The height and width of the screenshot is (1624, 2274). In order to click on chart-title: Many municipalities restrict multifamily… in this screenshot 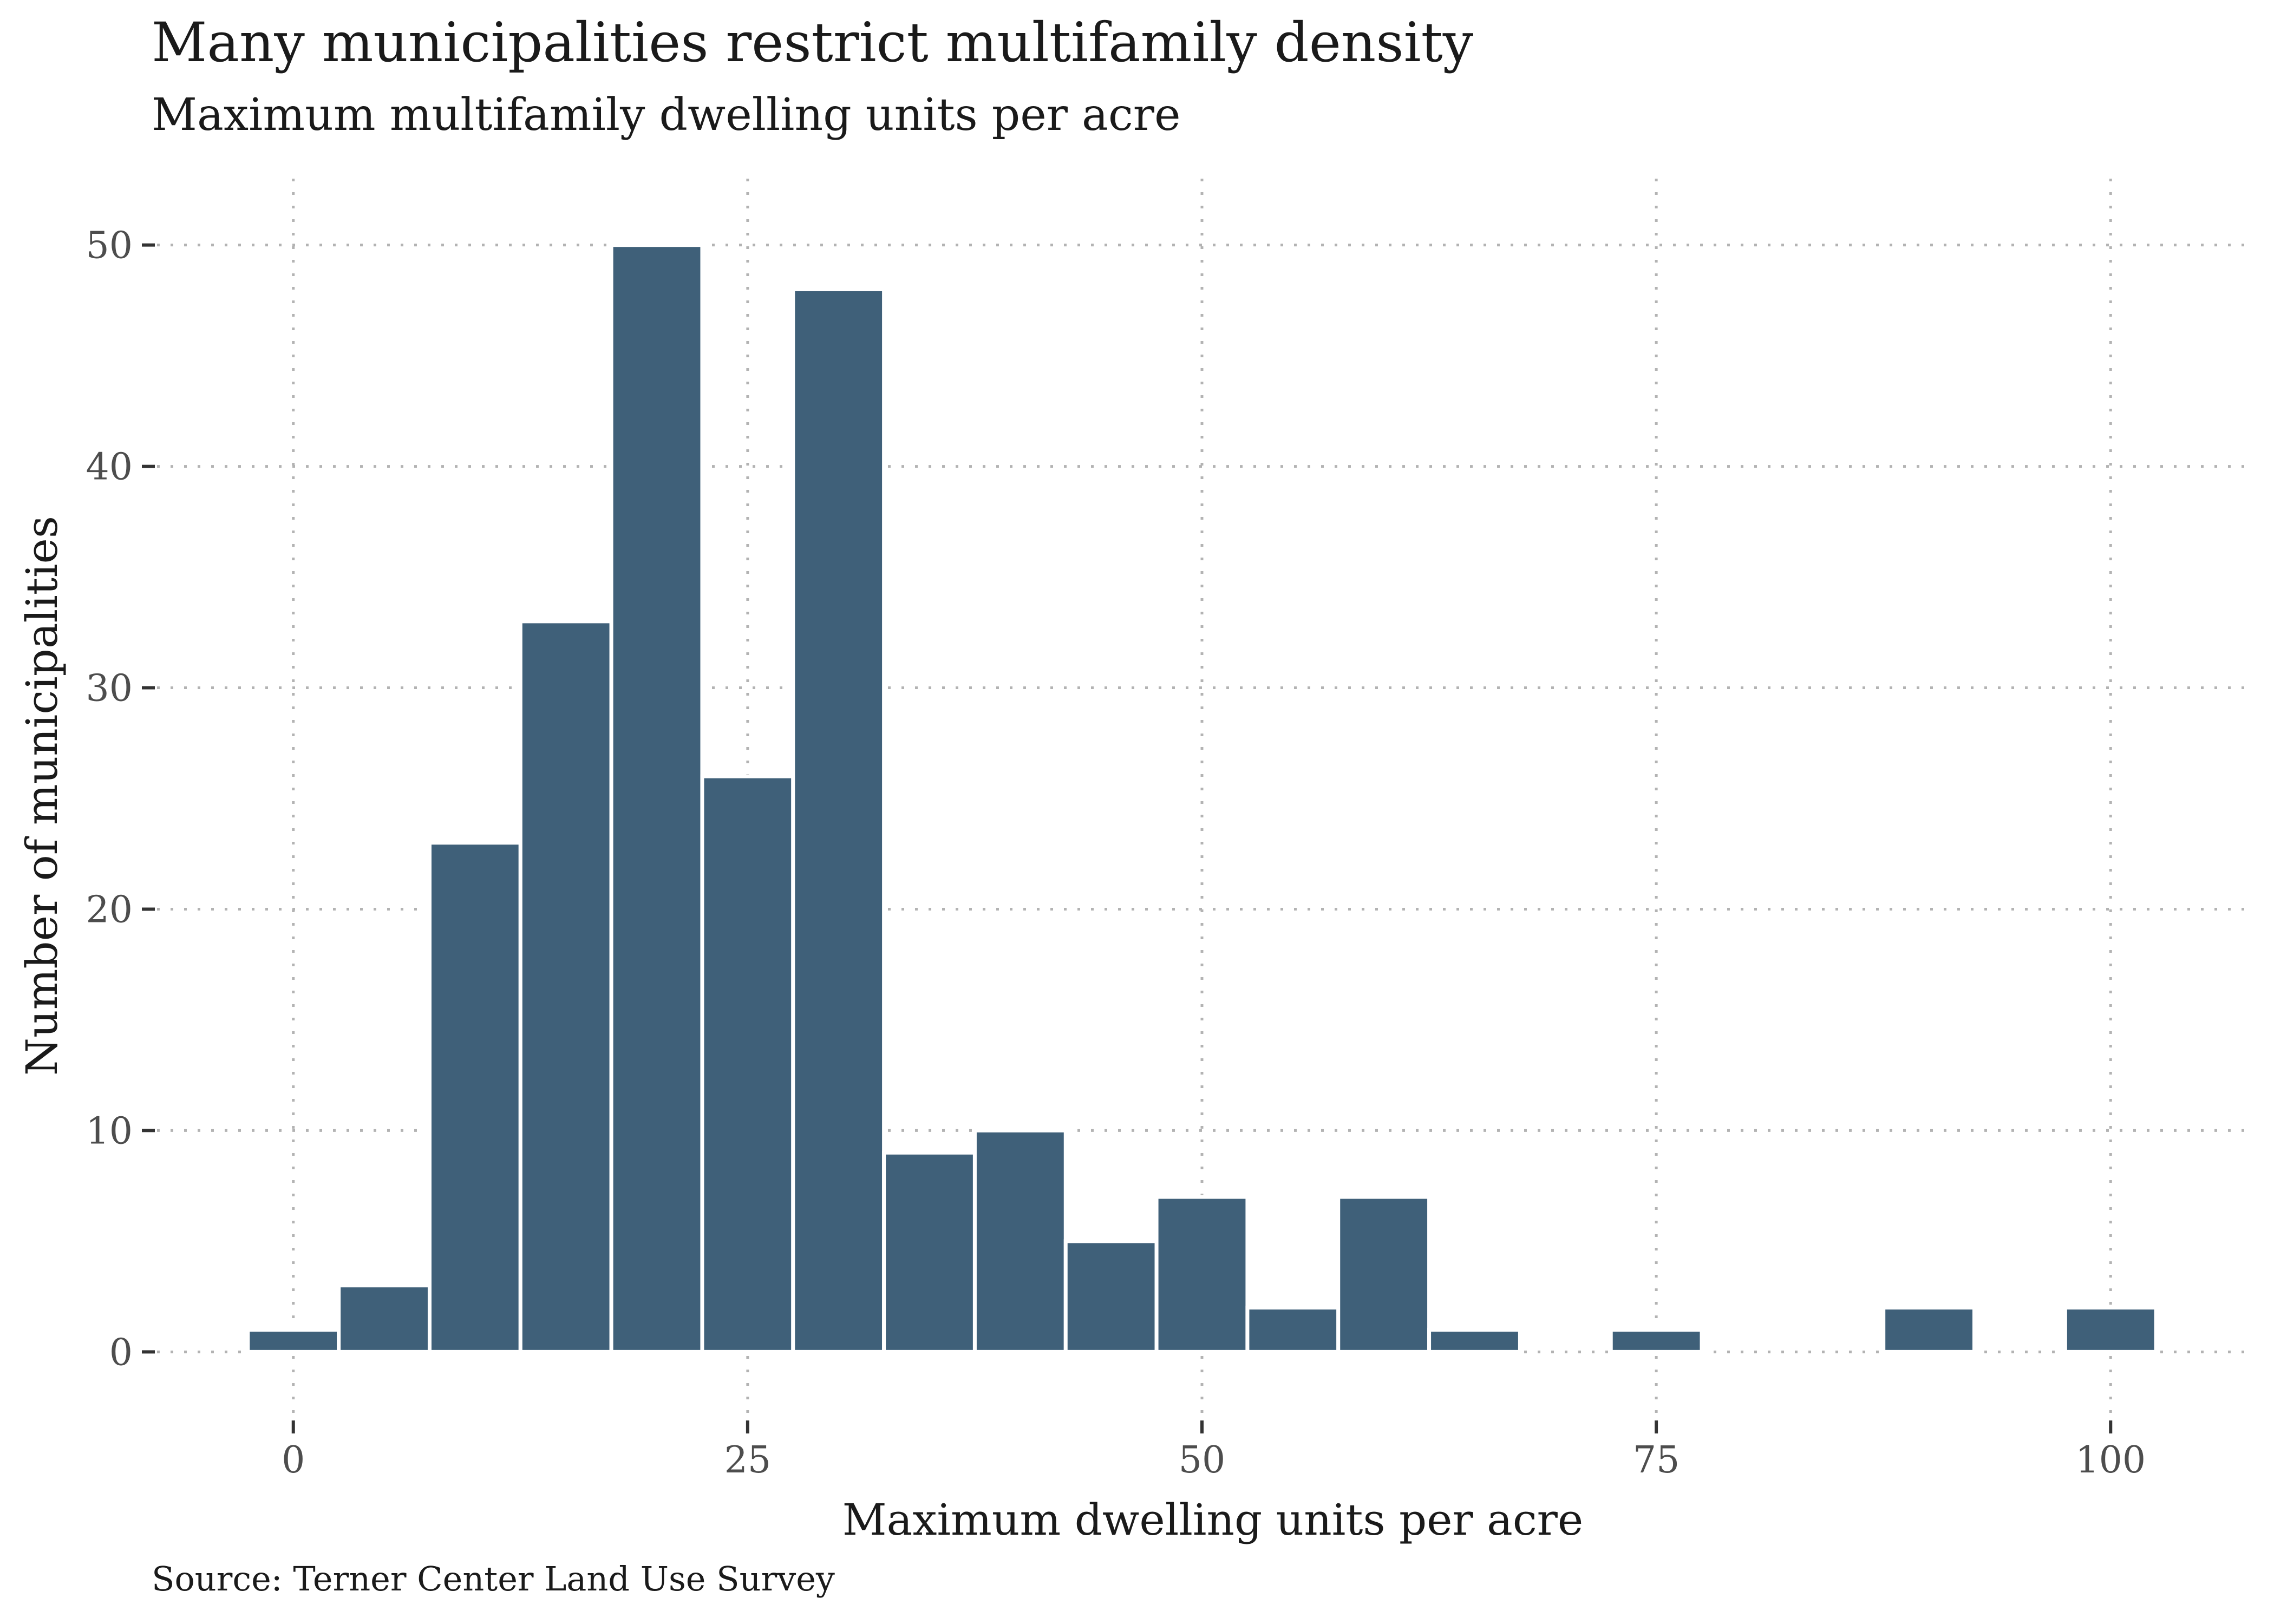, I will do `click(813, 42)`.